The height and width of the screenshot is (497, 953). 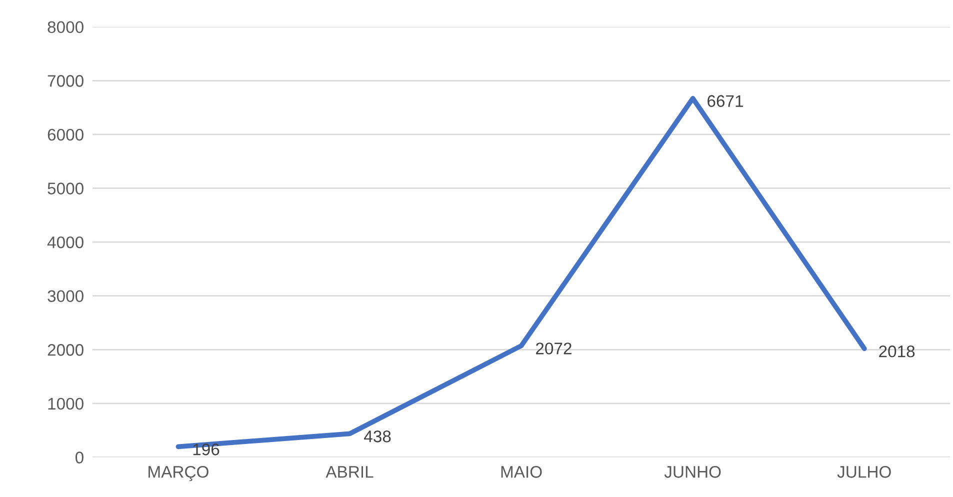 What do you see at coordinates (725, 101) in the screenshot?
I see `data-label: 6671` at bounding box center [725, 101].